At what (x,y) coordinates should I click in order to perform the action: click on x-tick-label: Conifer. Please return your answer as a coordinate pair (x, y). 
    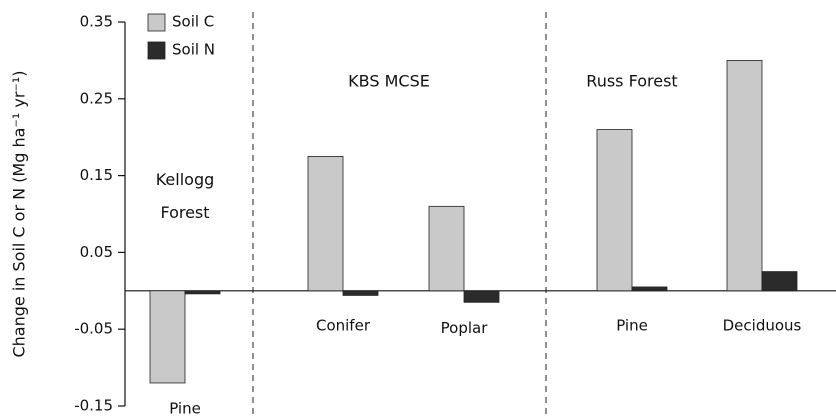
    Looking at the image, I should click on (343, 326).